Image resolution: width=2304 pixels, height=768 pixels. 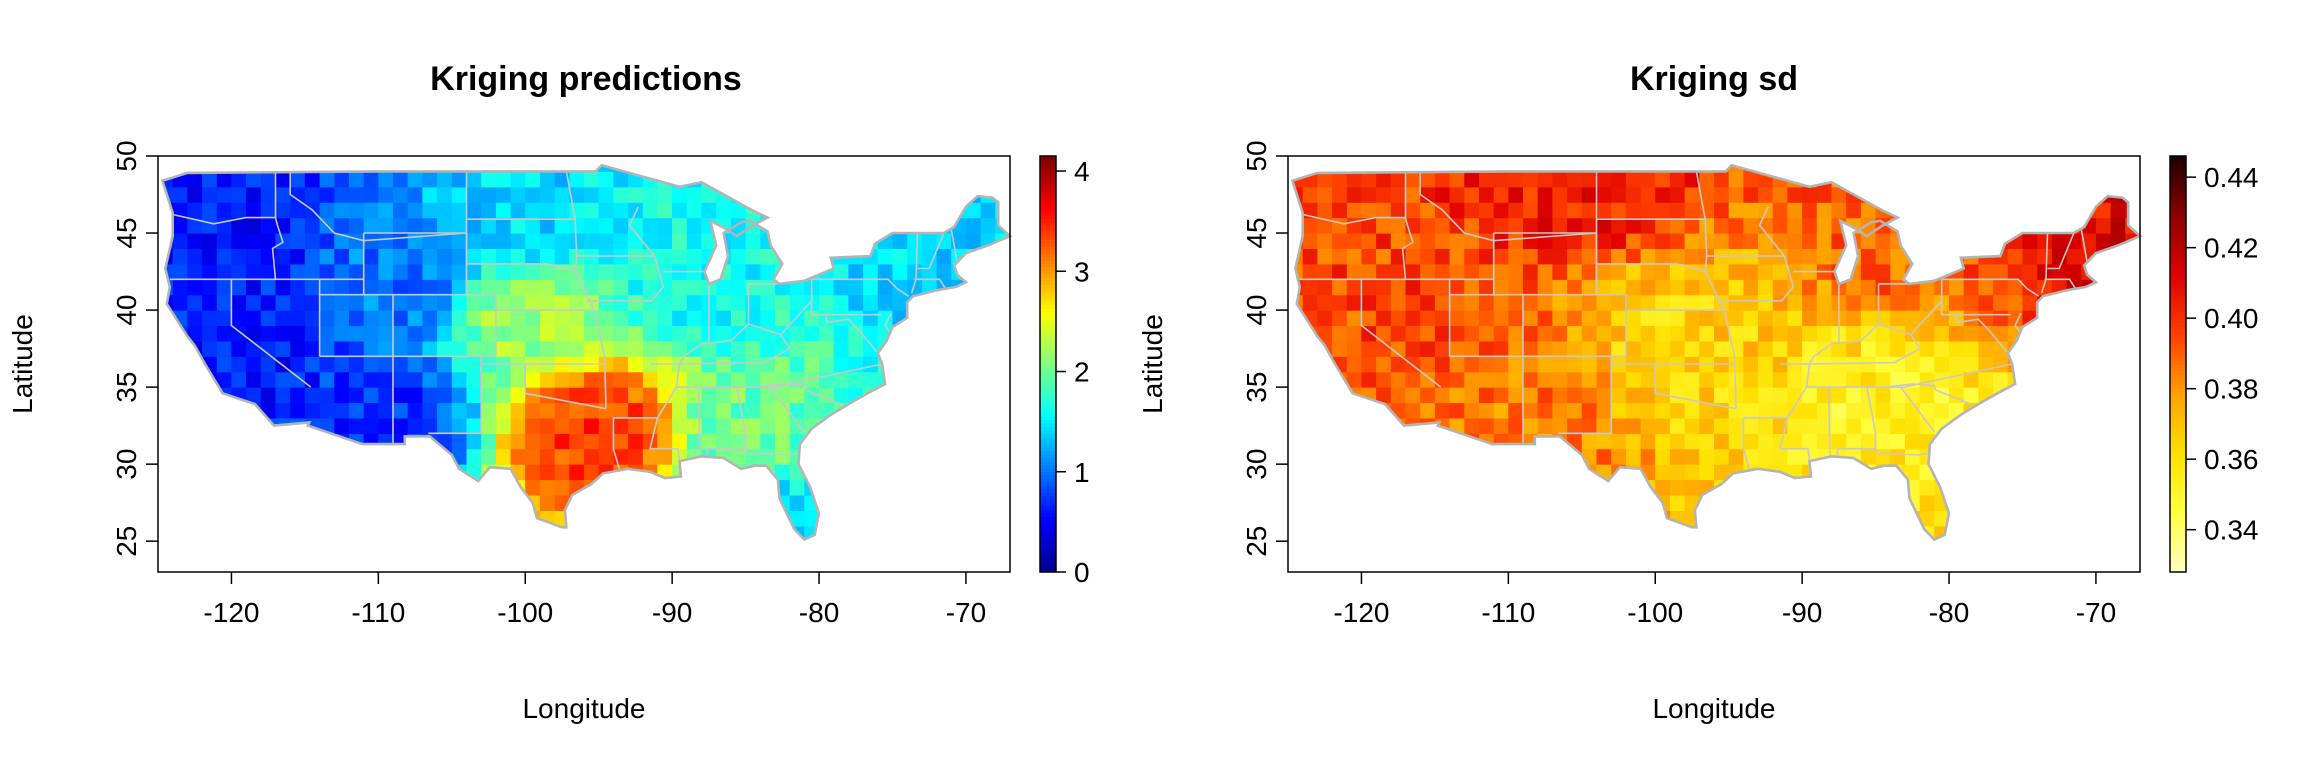 What do you see at coordinates (1949, 612) in the screenshot?
I see `x-tick-label: -80` at bounding box center [1949, 612].